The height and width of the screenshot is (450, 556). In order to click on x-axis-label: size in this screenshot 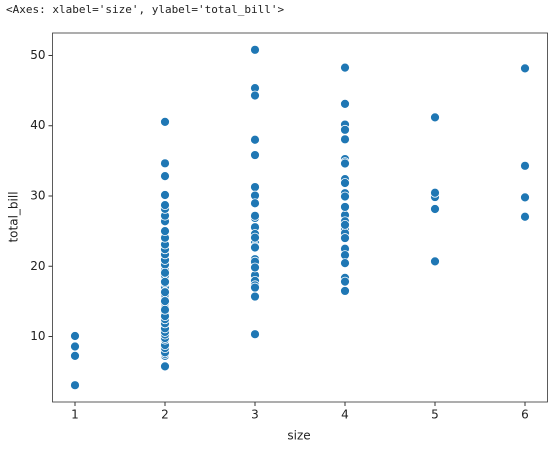, I will do `click(298, 436)`.